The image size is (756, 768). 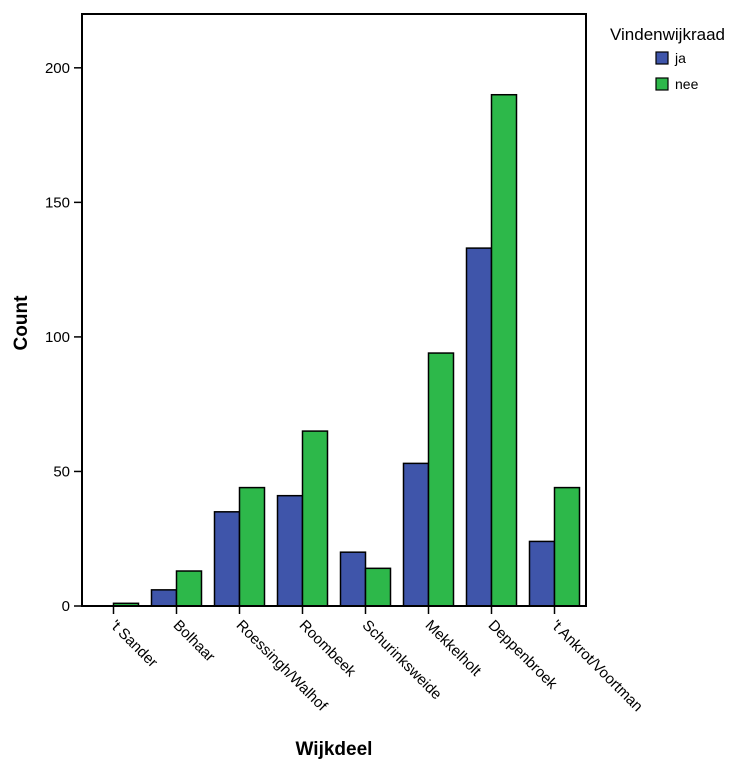 What do you see at coordinates (57, 337) in the screenshot?
I see `y-tick-label: 100` at bounding box center [57, 337].